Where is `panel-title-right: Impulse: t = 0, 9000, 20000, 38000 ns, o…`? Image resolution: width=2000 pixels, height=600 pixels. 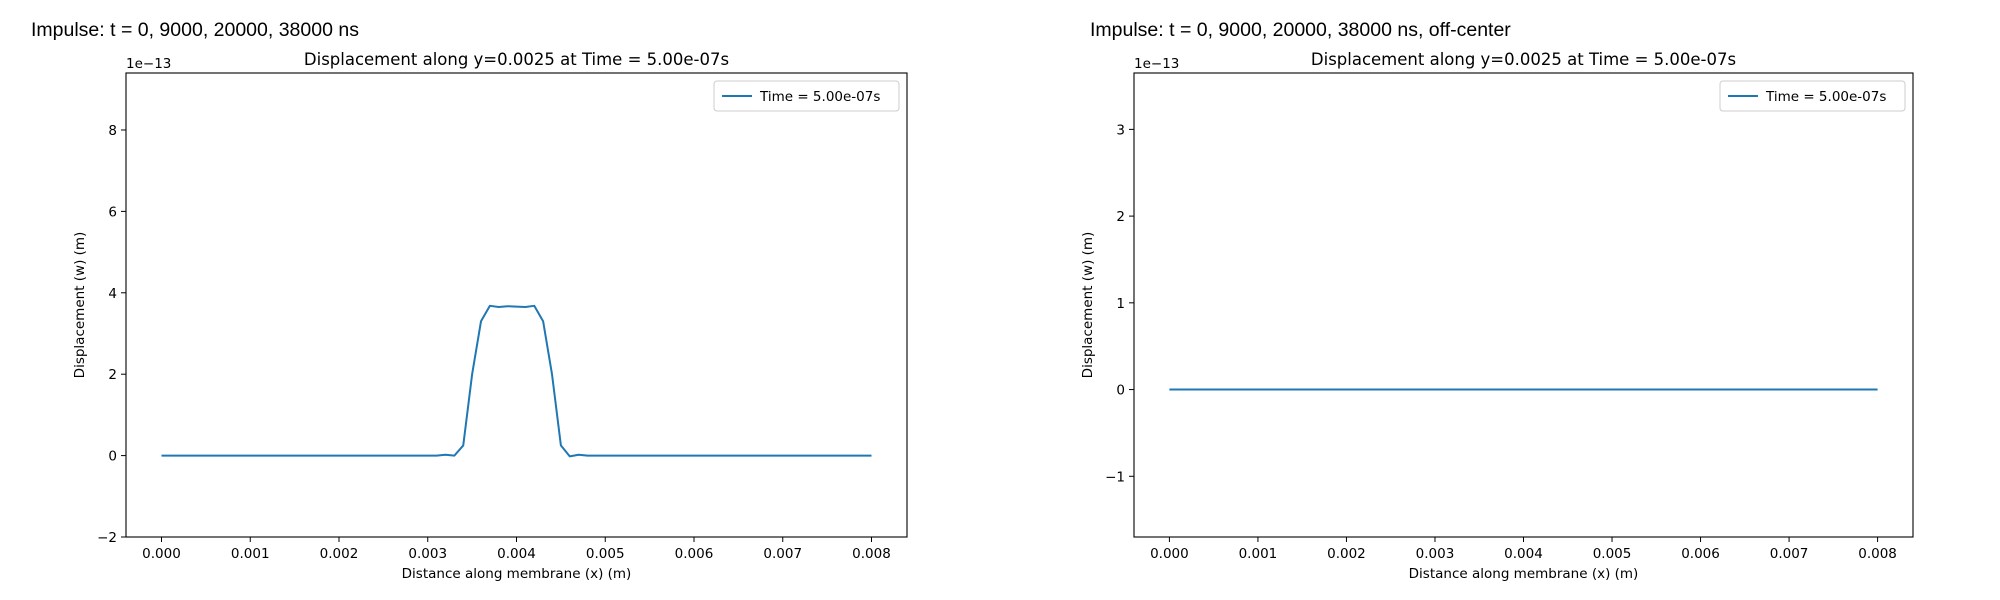
panel-title-right: Impulse: t = 0, 9000, 20000, 38000 ns, o… is located at coordinates (1300, 30).